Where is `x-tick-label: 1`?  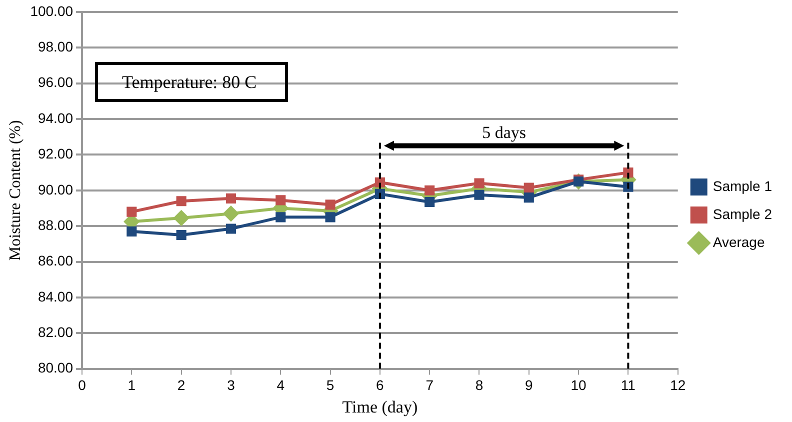
x-tick-label: 1 is located at coordinates (132, 385).